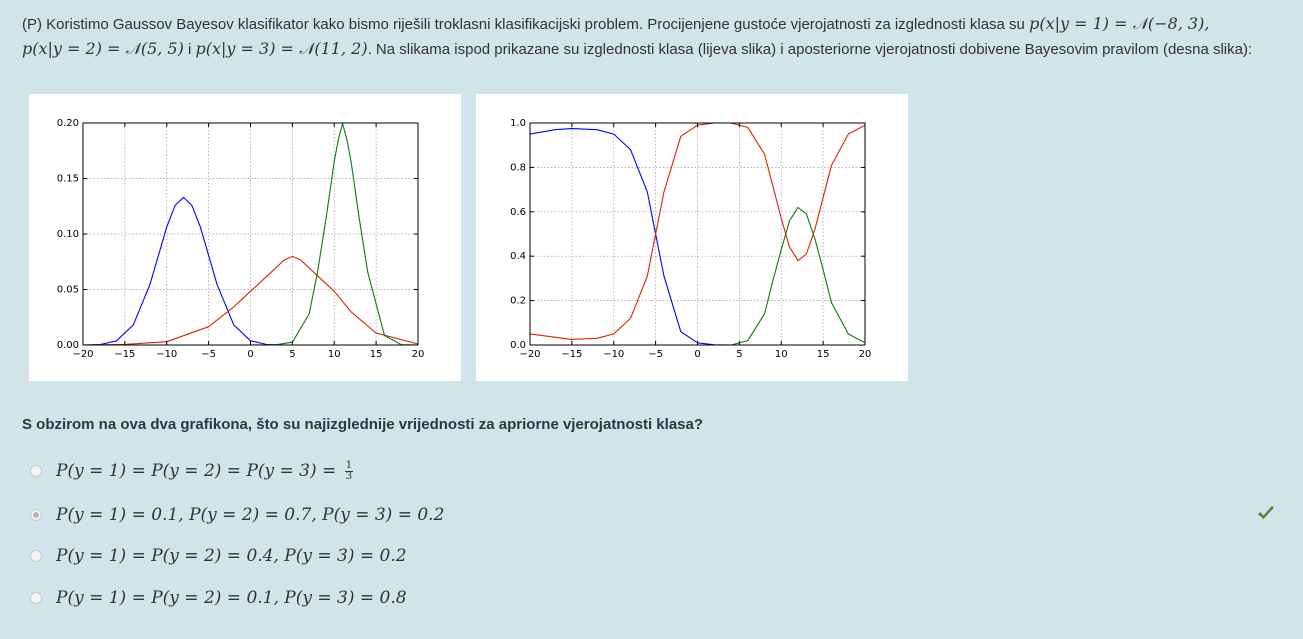 The height and width of the screenshot is (639, 1303). What do you see at coordinates (1266, 512) in the screenshot?
I see `correct-check-icon` at bounding box center [1266, 512].